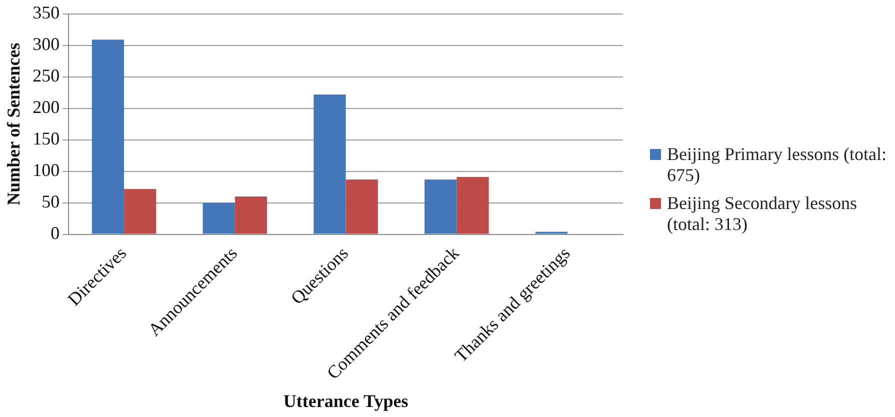 This screenshot has width=895, height=417. What do you see at coordinates (46, 138) in the screenshot?
I see `y-tick-label: 150` at bounding box center [46, 138].